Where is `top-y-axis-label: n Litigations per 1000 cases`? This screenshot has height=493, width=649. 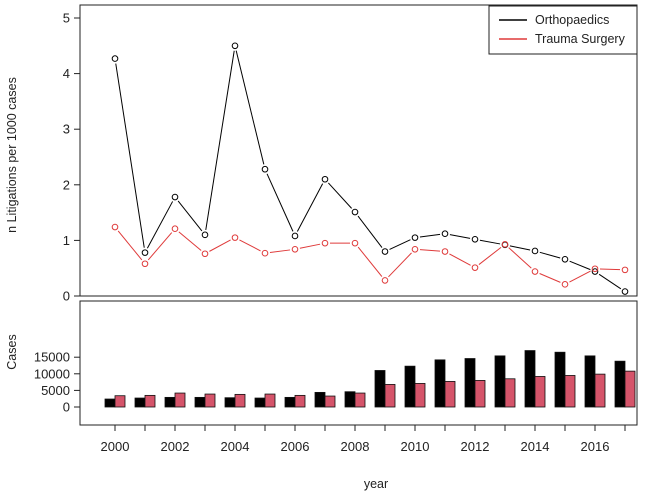
top-y-axis-label: n Litigations per 1000 cases is located at coordinates (12, 155).